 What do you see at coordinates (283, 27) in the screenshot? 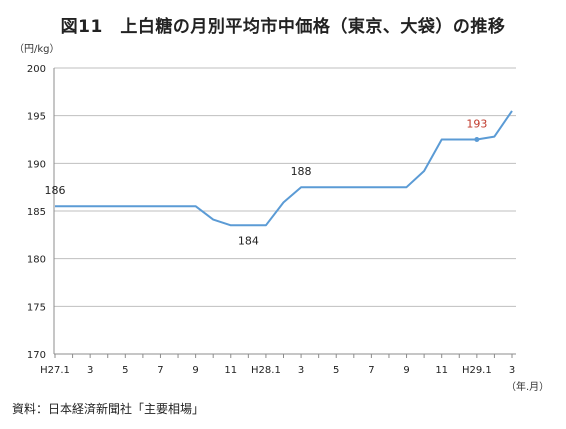
I see `chart-title: 図11 上白糖の月別平均市中価格（東京、大袋）の推移` at bounding box center [283, 27].